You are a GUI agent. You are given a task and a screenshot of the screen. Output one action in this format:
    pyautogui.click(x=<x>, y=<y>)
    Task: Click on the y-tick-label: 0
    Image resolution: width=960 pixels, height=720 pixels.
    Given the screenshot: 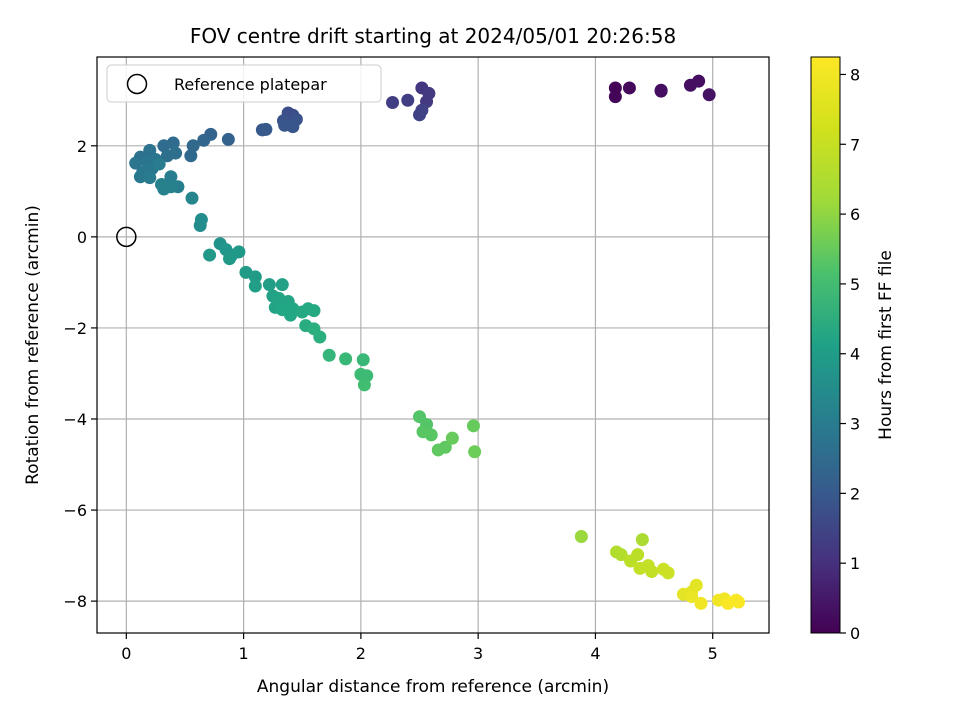 What is the action you would take?
    pyautogui.click(x=82, y=237)
    